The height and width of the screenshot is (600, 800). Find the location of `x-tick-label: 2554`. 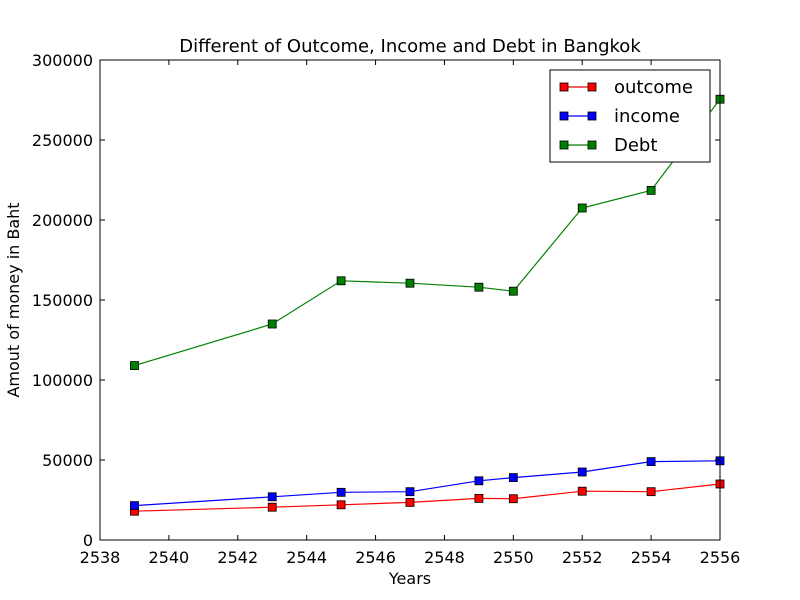

x-tick-label: 2554 is located at coordinates (651, 557).